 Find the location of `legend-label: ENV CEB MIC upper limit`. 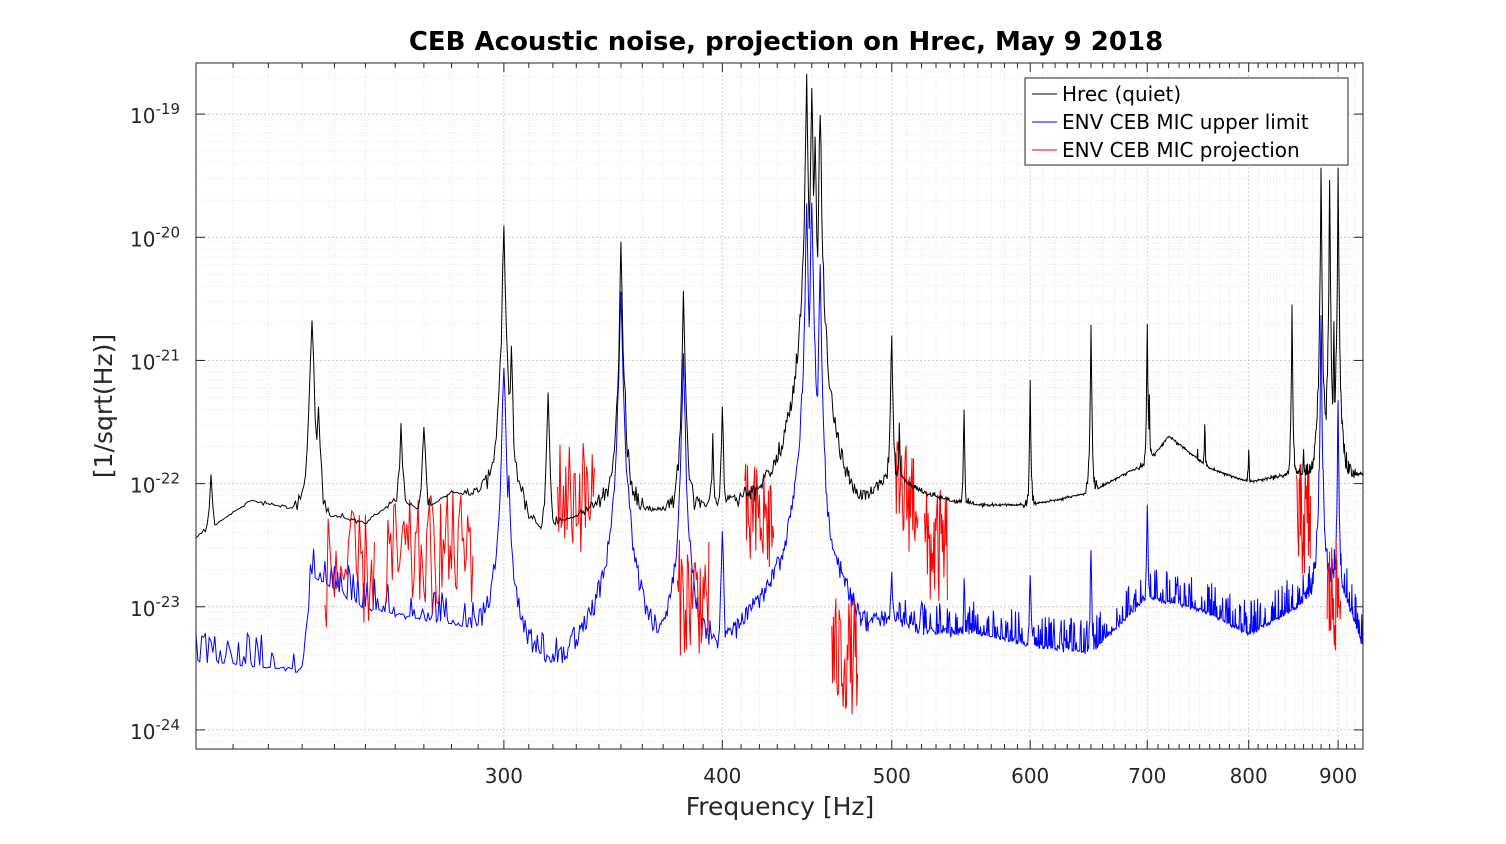

legend-label: ENV CEB MIC upper limit is located at coordinates (1185, 122).